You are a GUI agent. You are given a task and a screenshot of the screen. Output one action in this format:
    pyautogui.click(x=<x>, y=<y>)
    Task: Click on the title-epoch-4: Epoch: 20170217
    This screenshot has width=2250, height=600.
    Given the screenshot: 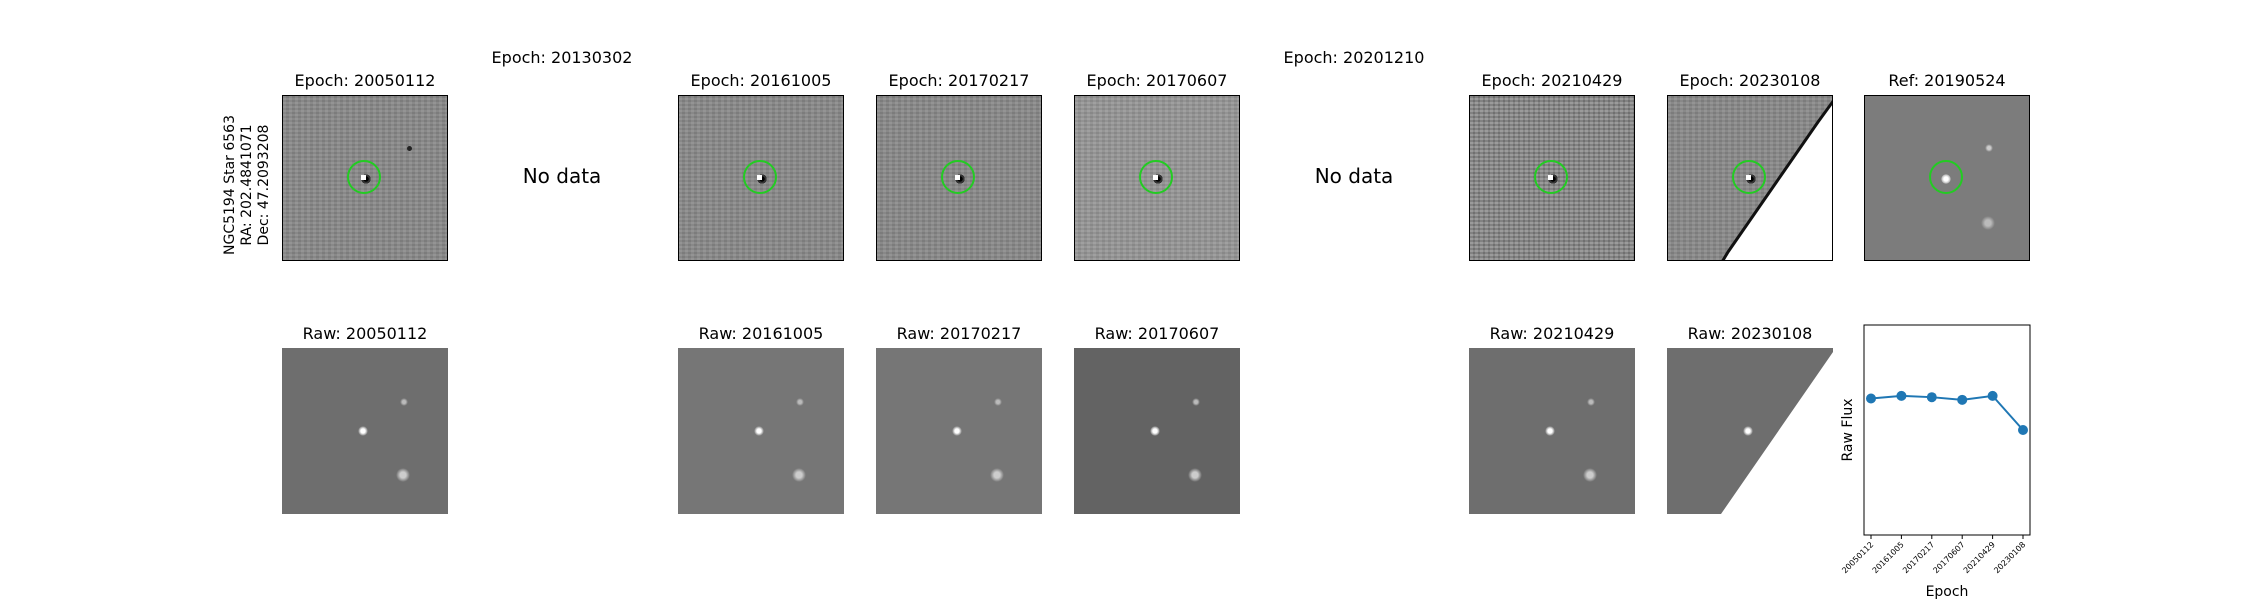 What is the action you would take?
    pyautogui.click(x=959, y=80)
    